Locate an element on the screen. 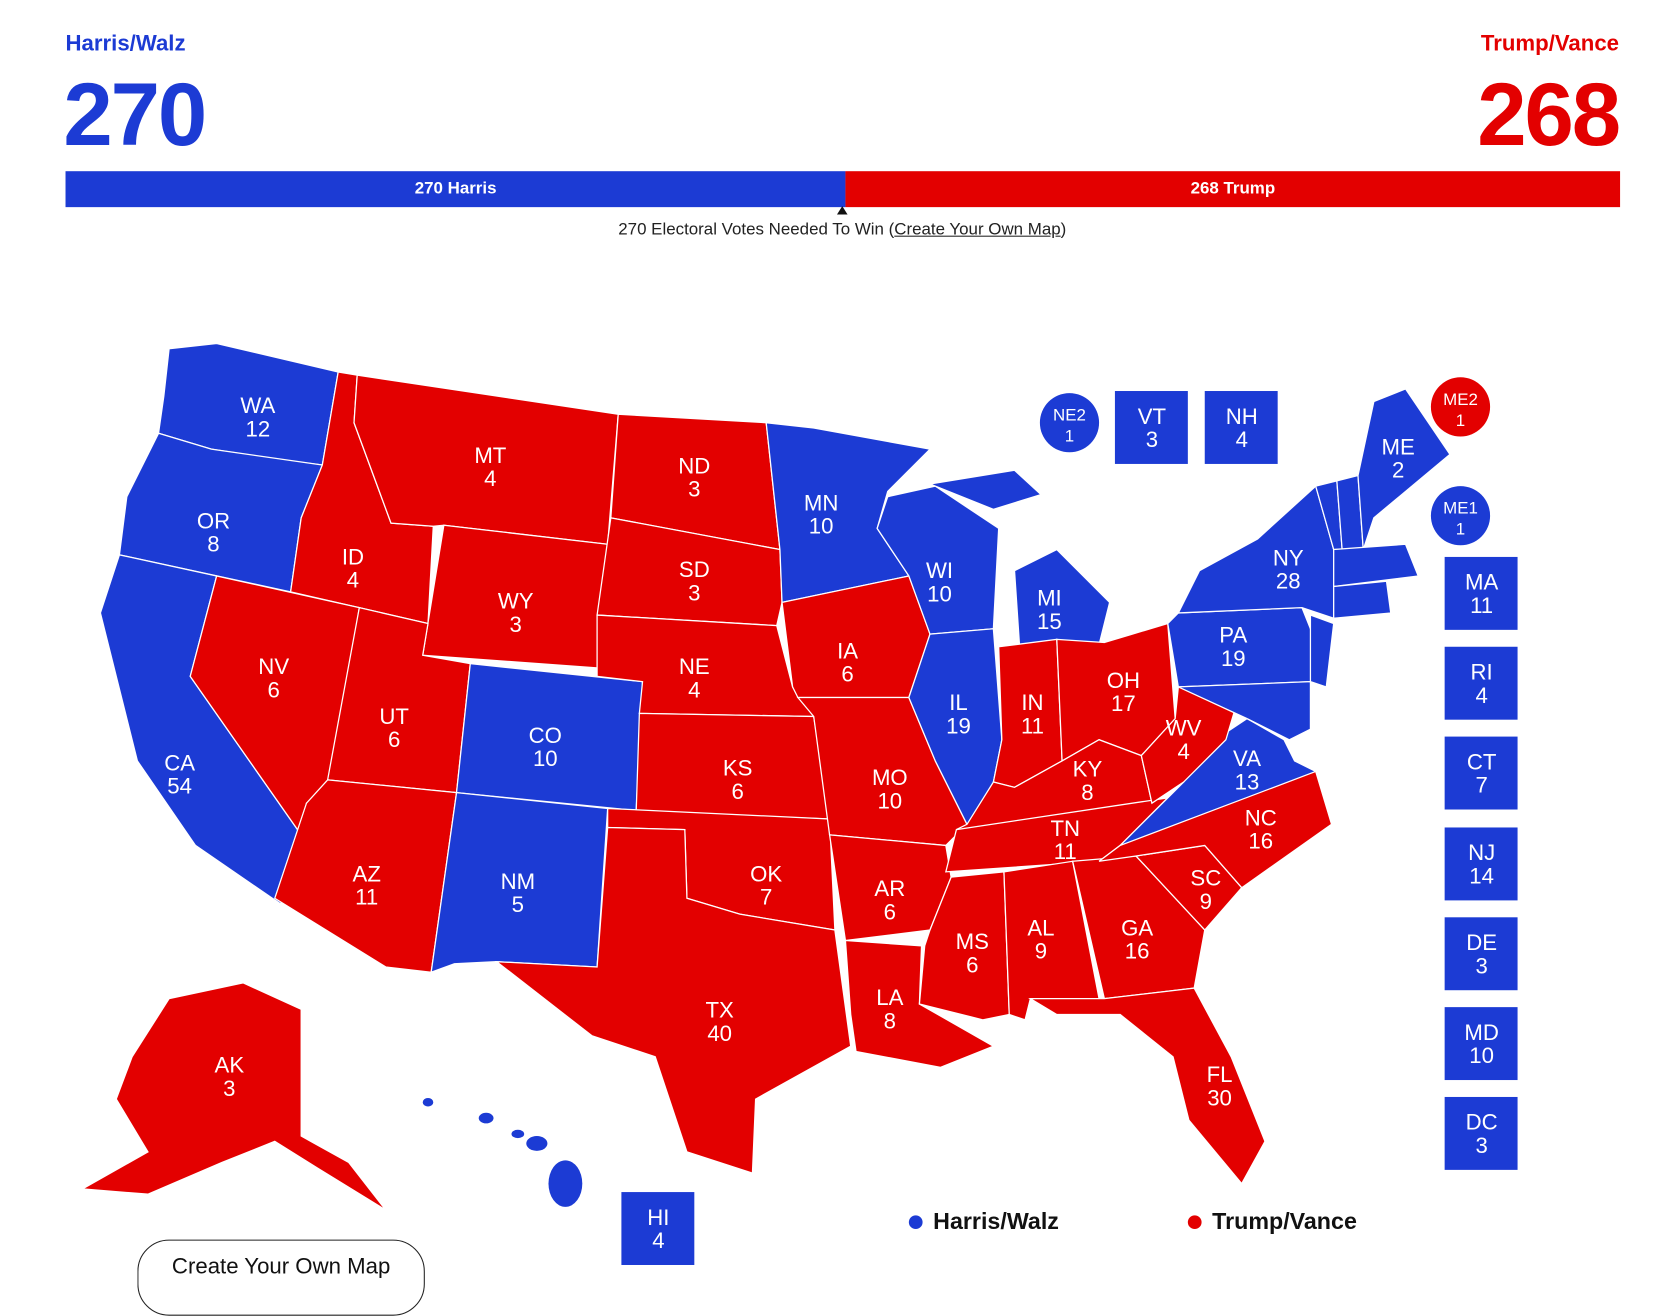  legend-dem-label: Harris/Walz is located at coordinates (996, 1221).